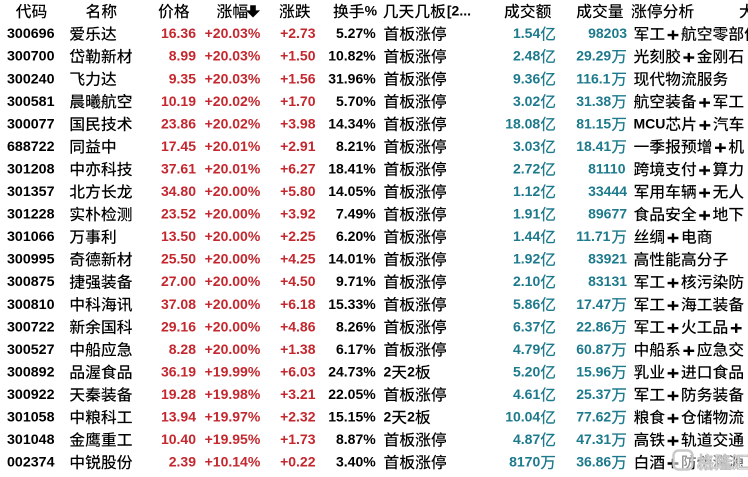 The image size is (748, 477). I want to click on svg-text: 8.99, so click(182, 56).